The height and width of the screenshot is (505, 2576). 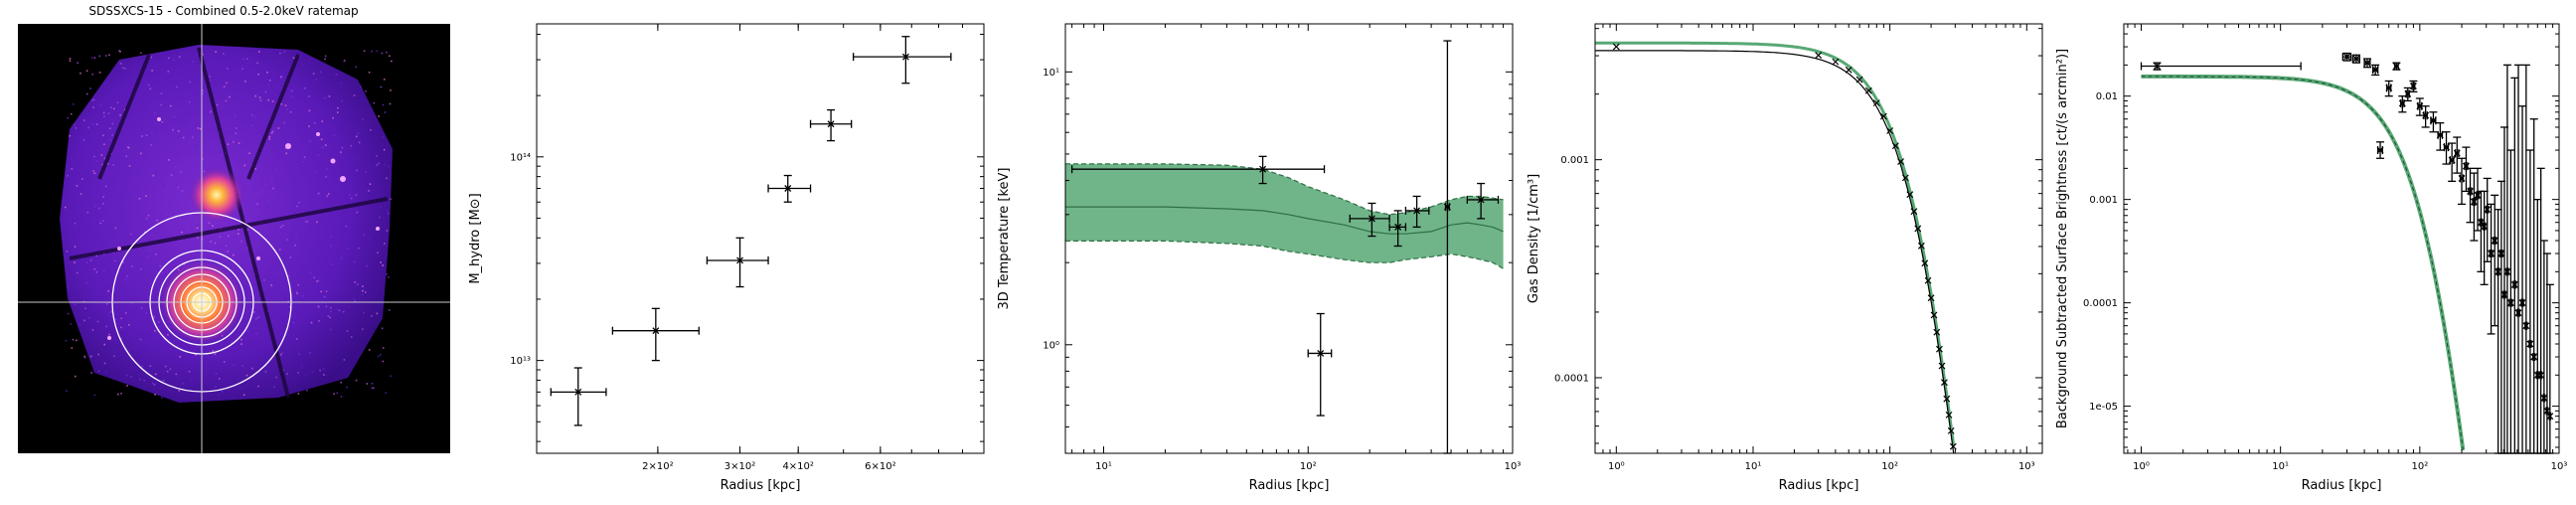 What do you see at coordinates (2103, 407) in the screenshot?
I see `y-tick-label: 1e-05` at bounding box center [2103, 407].